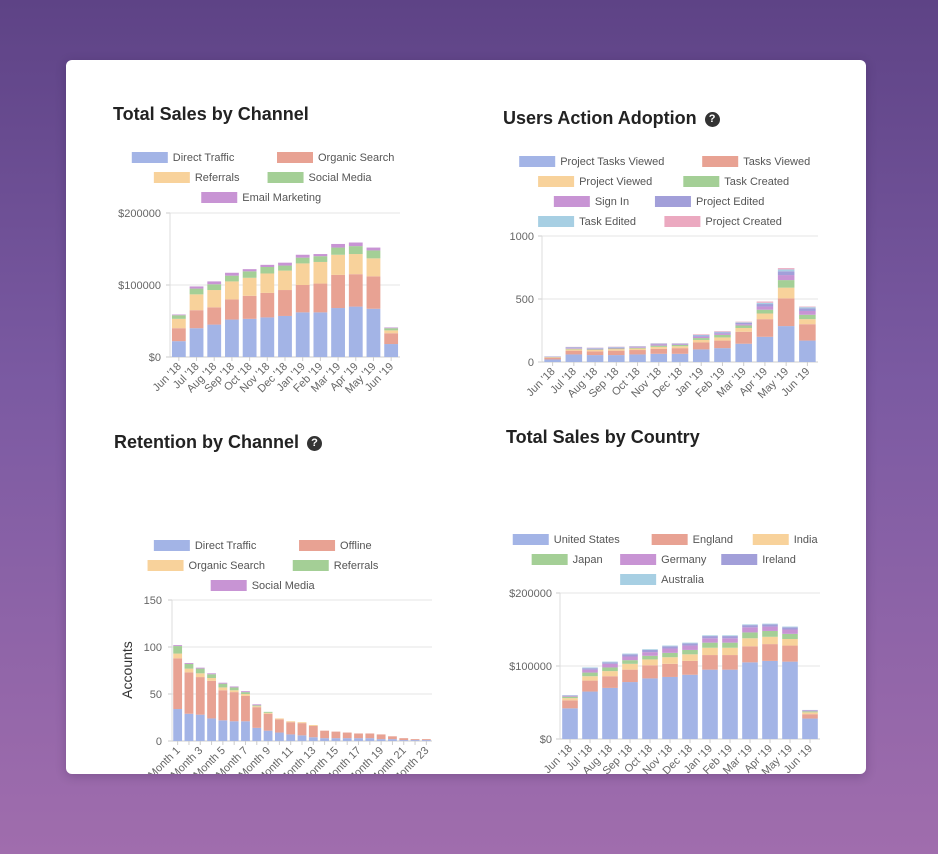  I want to click on legend-label: Organic Search, so click(227, 566).